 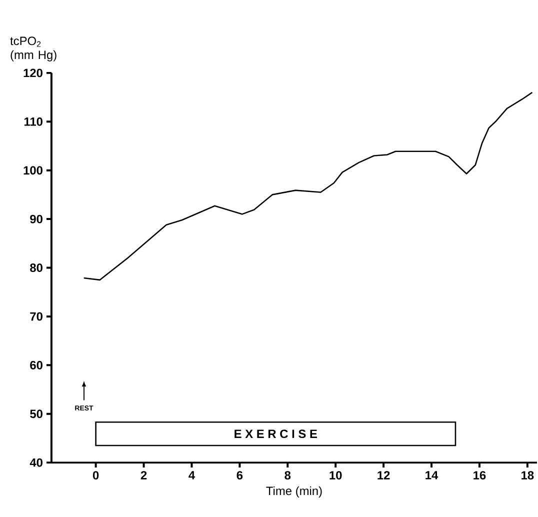 What do you see at coordinates (191, 475) in the screenshot?
I see `x-tick-label: 4` at bounding box center [191, 475].